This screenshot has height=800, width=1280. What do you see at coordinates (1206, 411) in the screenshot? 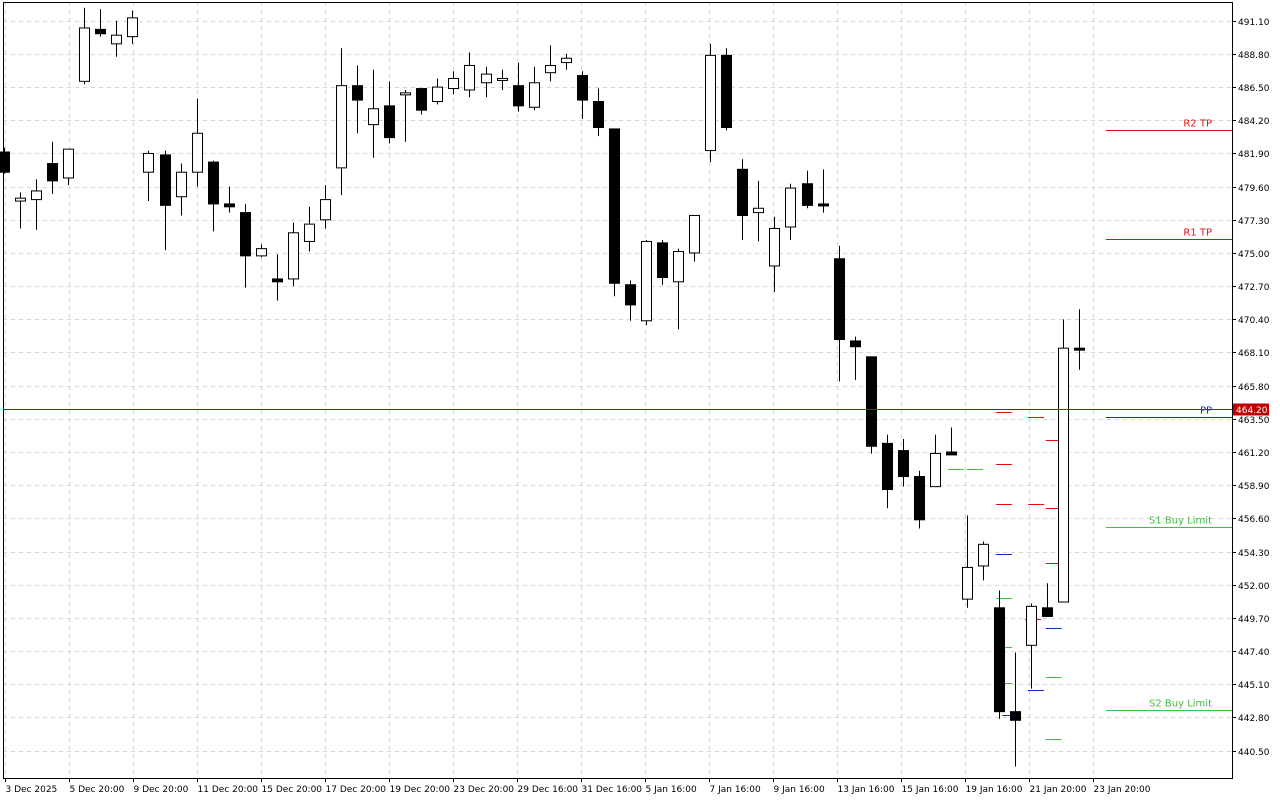
I see `level-label: PP` at bounding box center [1206, 411].